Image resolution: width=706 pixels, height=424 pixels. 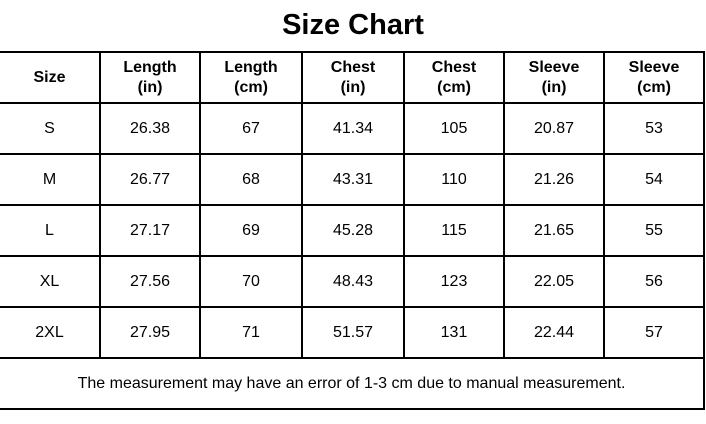 I want to click on measurement-cell: 115, so click(x=454, y=230).